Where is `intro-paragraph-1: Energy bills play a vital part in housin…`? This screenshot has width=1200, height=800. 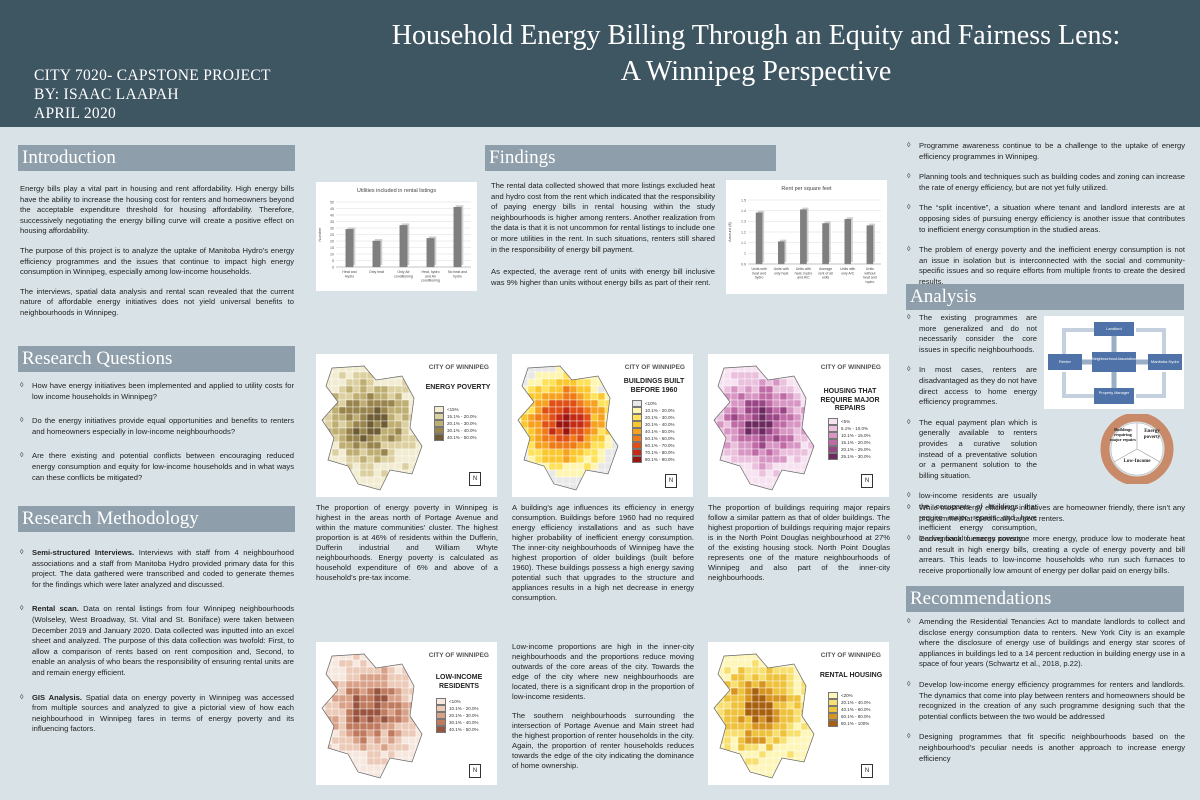
intro-paragraph-1: Energy bills play a vital part in housin… is located at coordinates (157, 210).